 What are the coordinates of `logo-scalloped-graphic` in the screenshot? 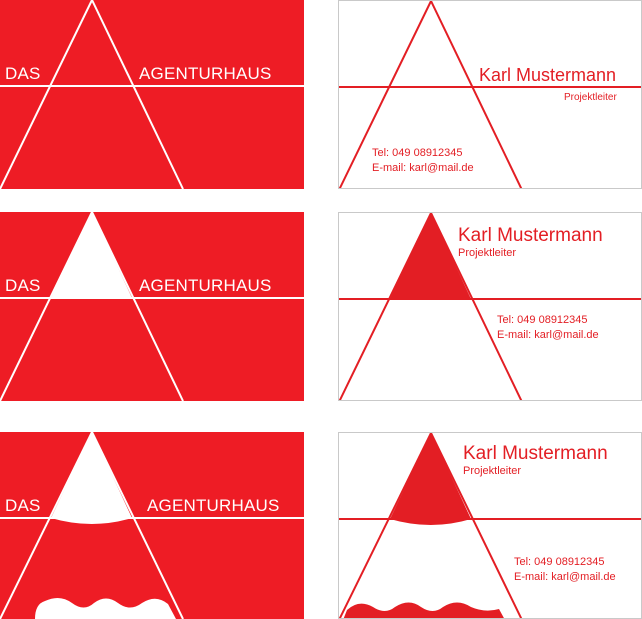 It's located at (152, 525).